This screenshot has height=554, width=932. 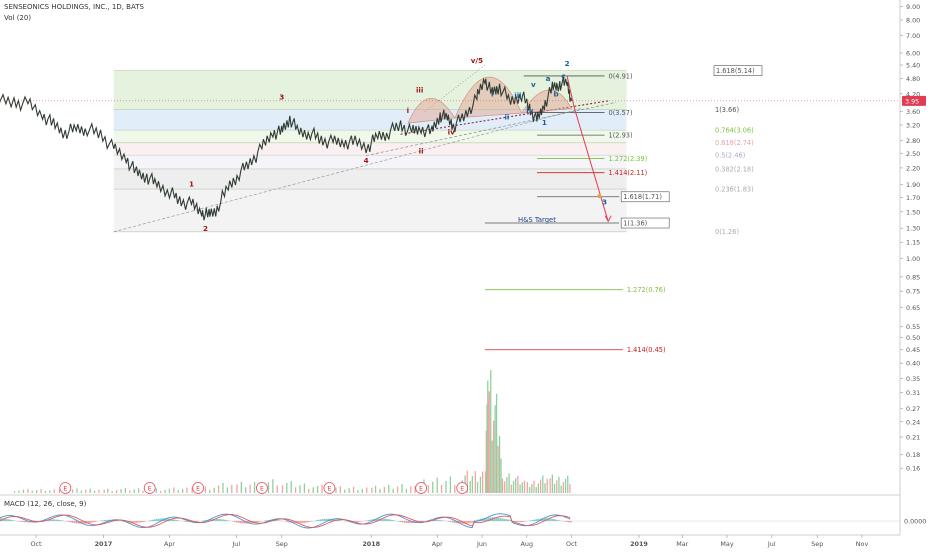 I want to click on x-tick-label: 2018, so click(x=371, y=544).